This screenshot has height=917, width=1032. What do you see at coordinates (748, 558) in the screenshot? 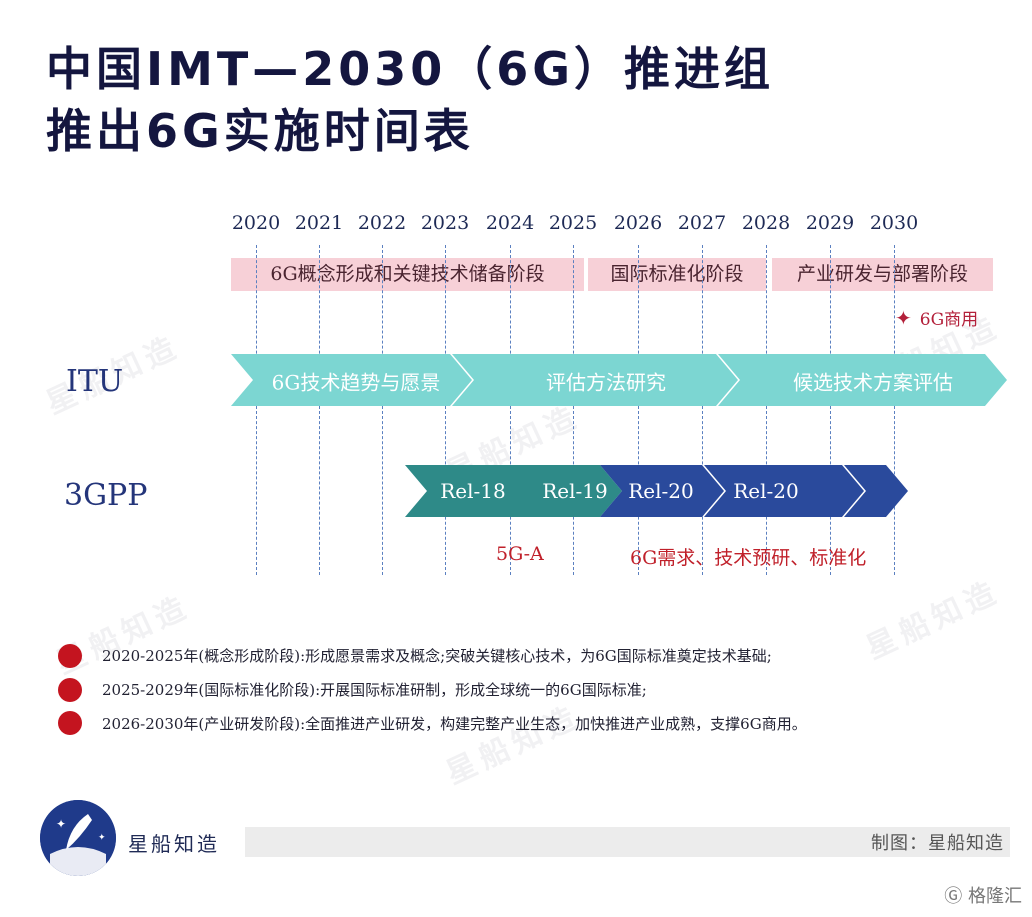
I see `note-6g: 6G需求、技术预研、标准化` at bounding box center [748, 558].